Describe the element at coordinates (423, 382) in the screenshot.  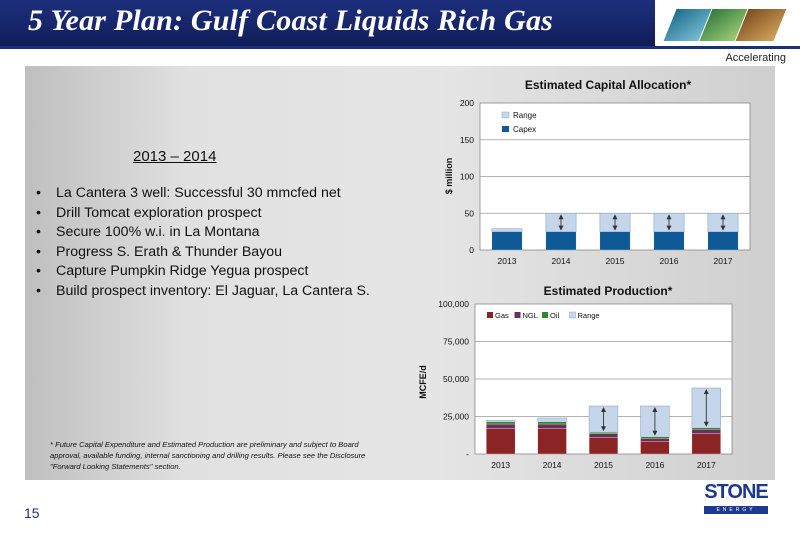
I see `y-axis-label: MCFE/d` at that location.